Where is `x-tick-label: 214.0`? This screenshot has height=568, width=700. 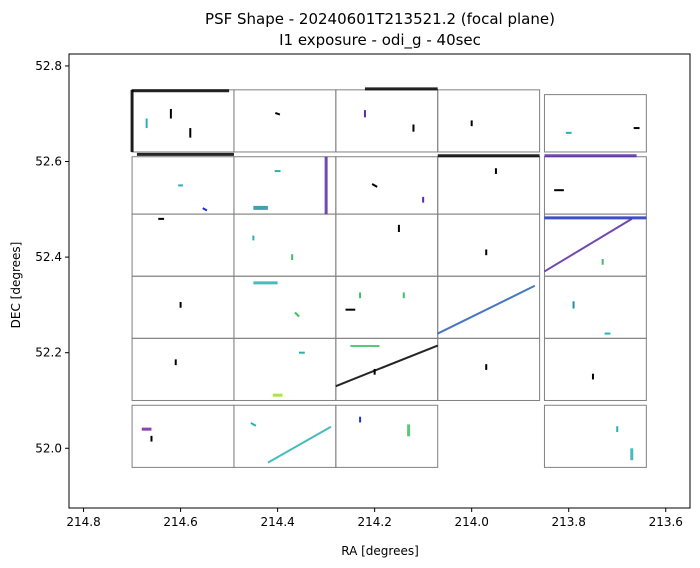
x-tick-label: 214.0 is located at coordinates (472, 522).